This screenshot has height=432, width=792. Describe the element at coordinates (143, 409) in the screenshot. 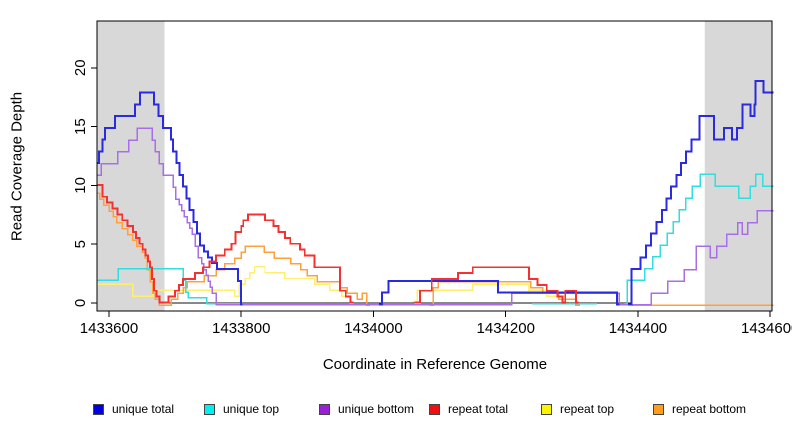

I see `legend-label: unique total` at that location.